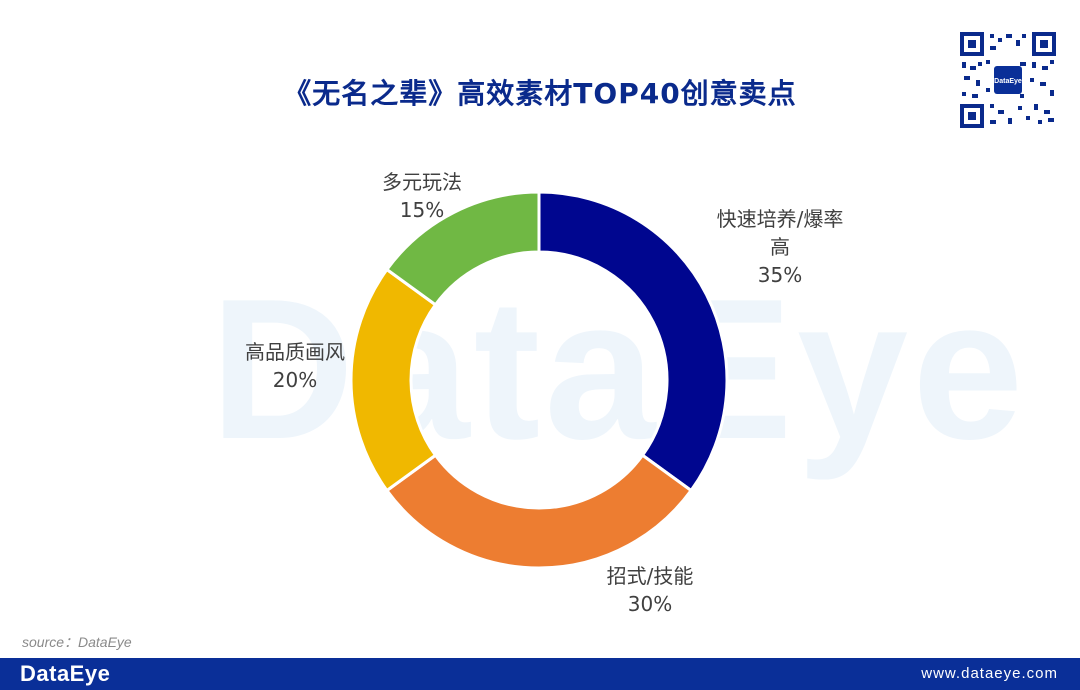 This screenshot has width=1080, height=690. I want to click on slice-label-1-line-2: 高, so click(780, 247).